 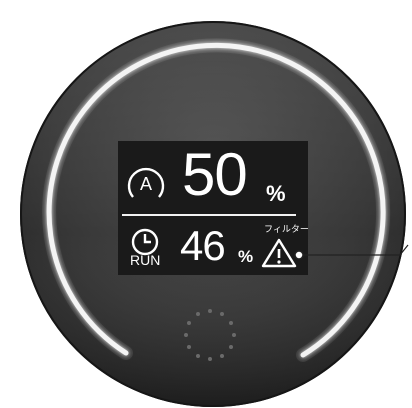 I want to click on current-humidity-unit: %, so click(x=246, y=256).